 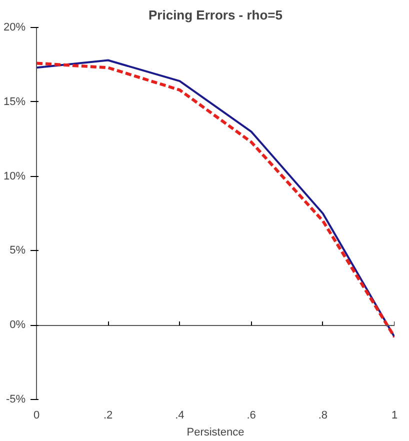 What do you see at coordinates (18, 325) in the screenshot?
I see `y-tick-label: 0%` at bounding box center [18, 325].